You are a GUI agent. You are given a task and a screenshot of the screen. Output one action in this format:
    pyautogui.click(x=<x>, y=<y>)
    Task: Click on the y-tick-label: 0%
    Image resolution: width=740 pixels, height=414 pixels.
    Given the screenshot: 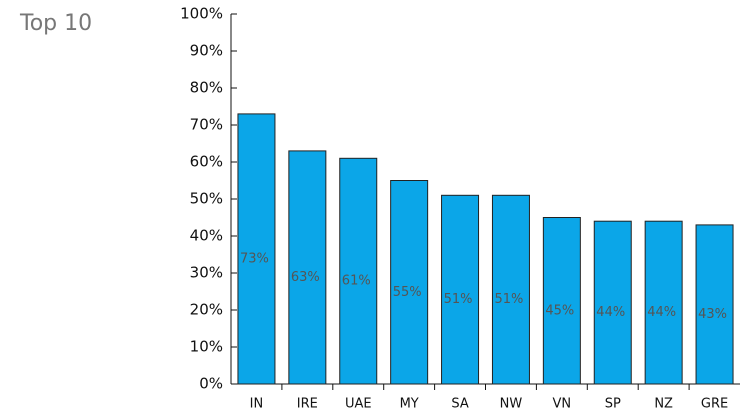 What is the action you would take?
    pyautogui.click(x=211, y=384)
    